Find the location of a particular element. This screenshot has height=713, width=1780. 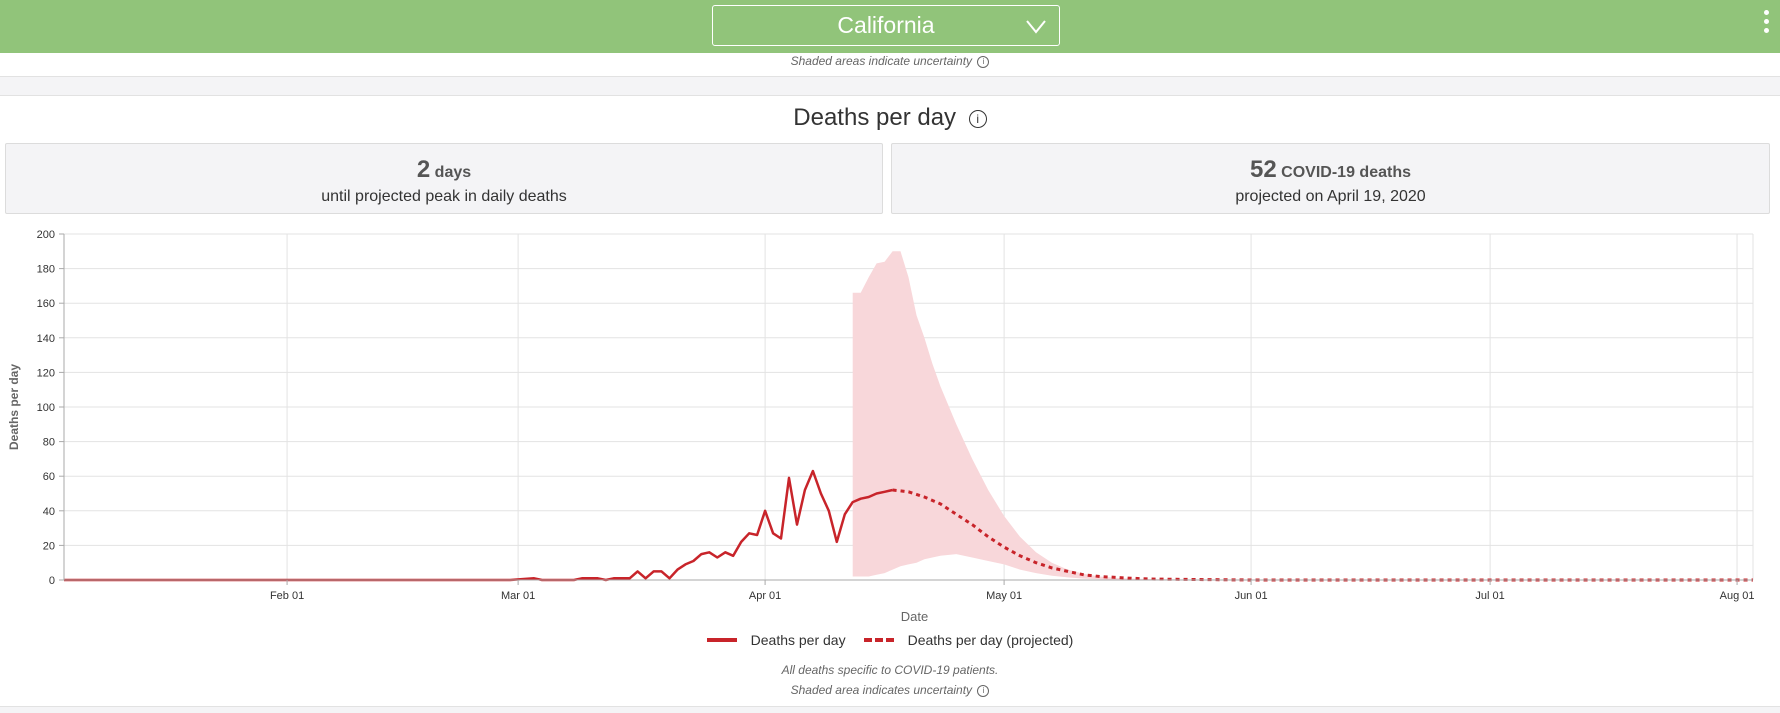

x-tick-label: Jun 01 is located at coordinates (1251, 596).